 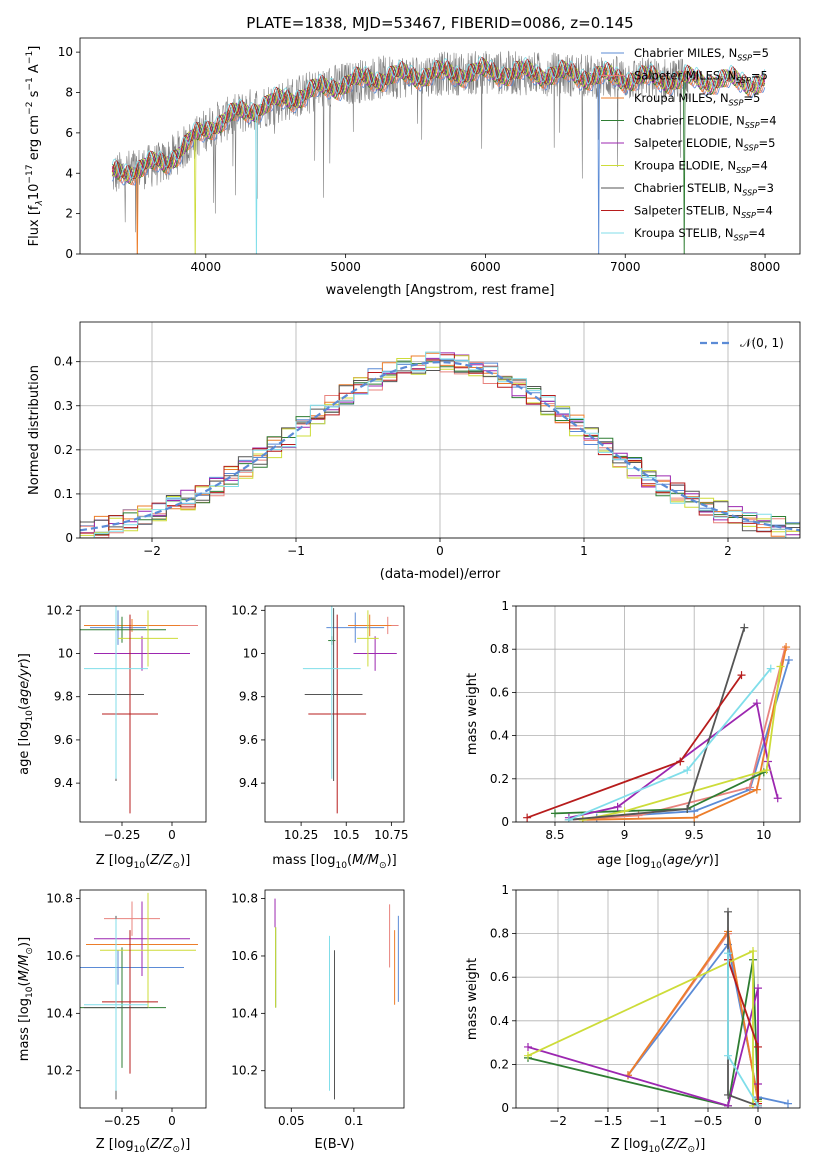 What do you see at coordinates (334, 862) in the screenshot?
I see `x-axis-label: mass [log10(M/M⊙)]` at bounding box center [334, 862].